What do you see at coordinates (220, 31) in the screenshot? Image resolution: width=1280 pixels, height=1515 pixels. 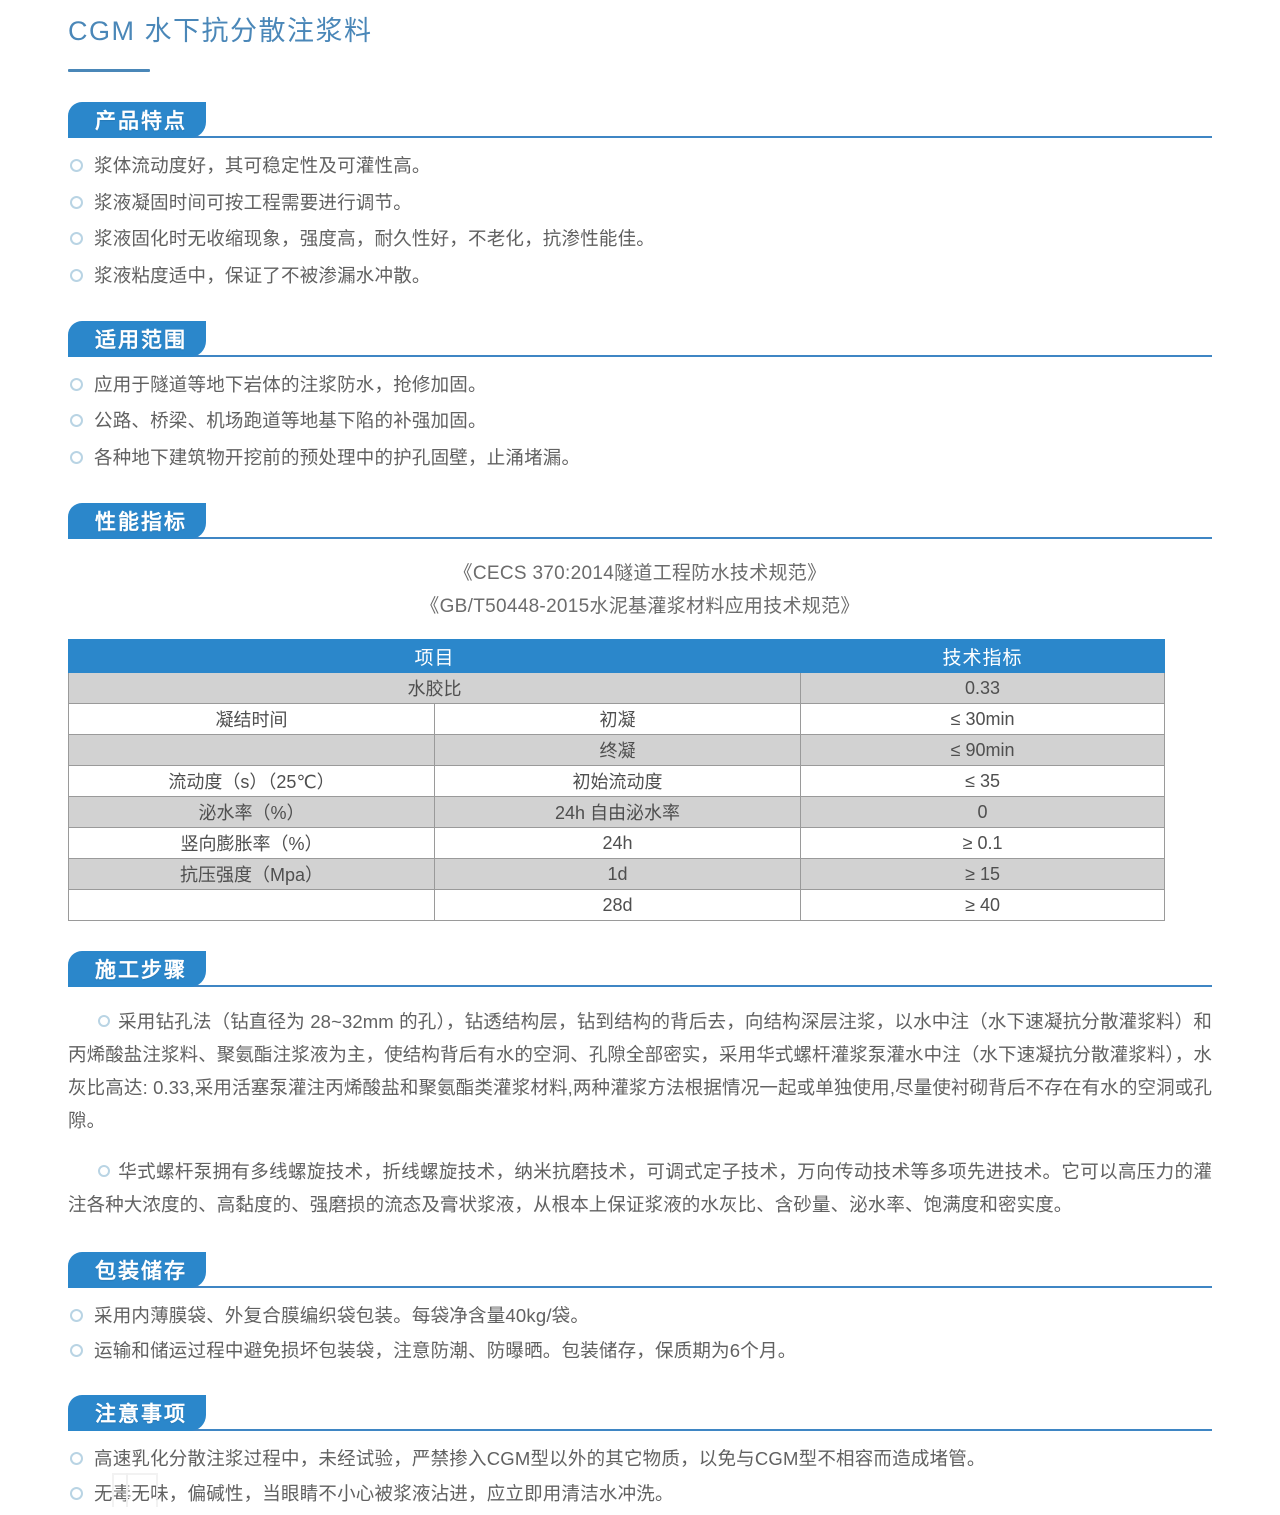 I see `page-title: CGM 水下抗分散注浆料` at bounding box center [220, 31].